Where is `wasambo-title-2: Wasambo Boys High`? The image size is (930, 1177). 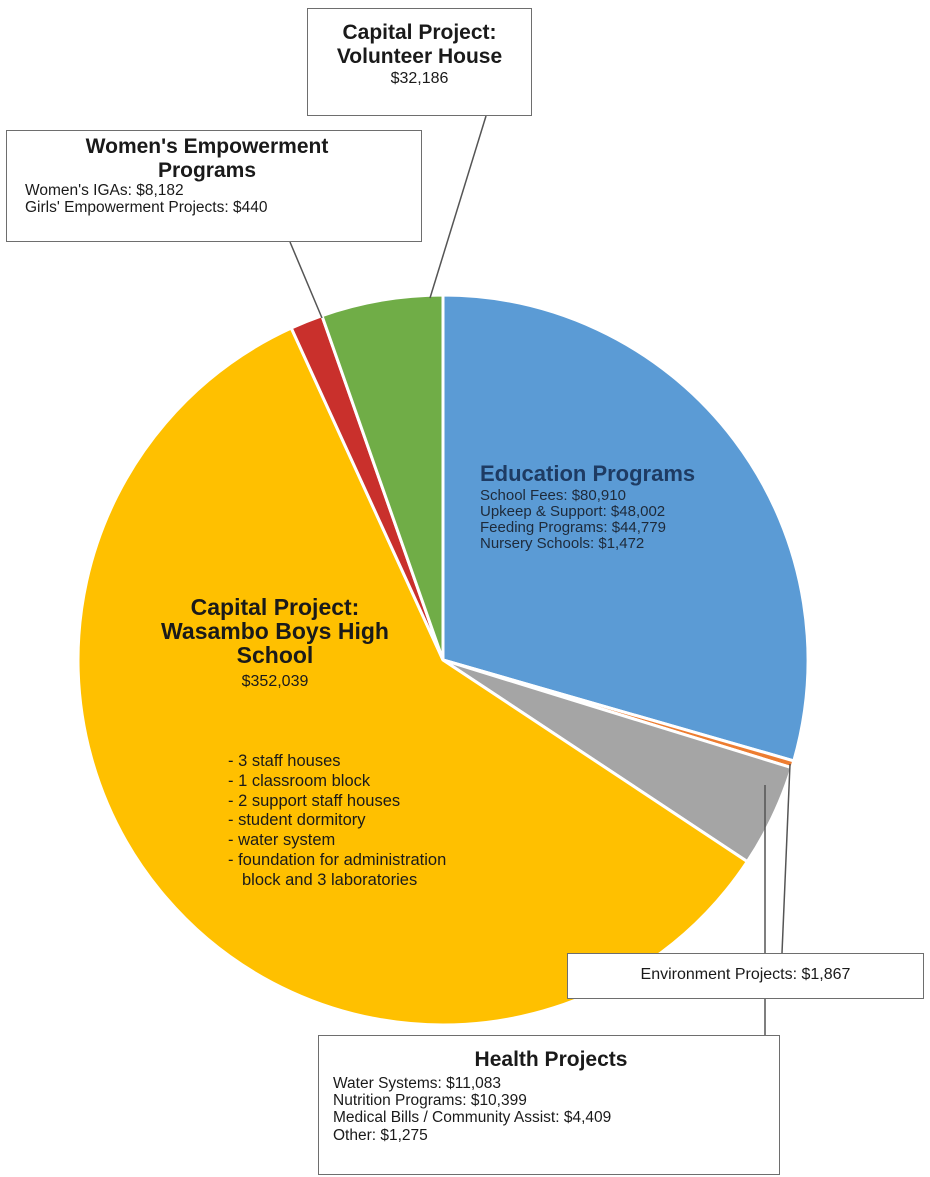
wasambo-title-2: Wasambo Boys High is located at coordinates (275, 631).